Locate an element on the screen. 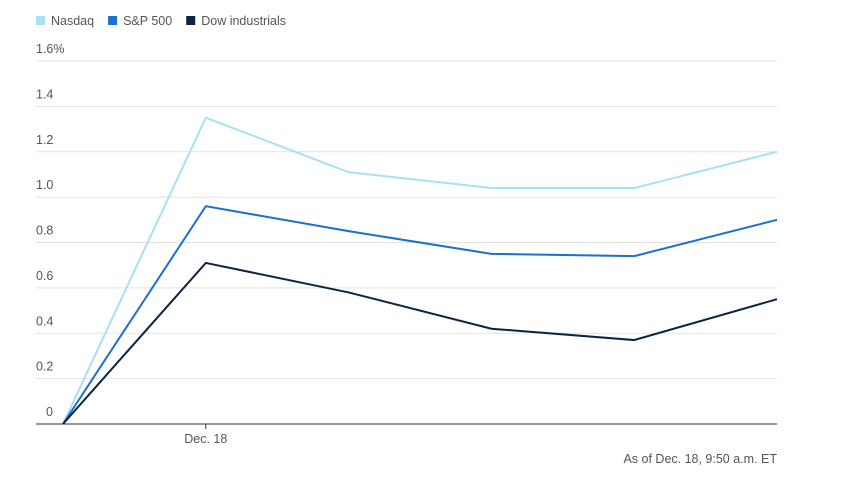 Image resolution: width=855 pixels, height=489 pixels. legend-label: S&P 500 is located at coordinates (147, 21).